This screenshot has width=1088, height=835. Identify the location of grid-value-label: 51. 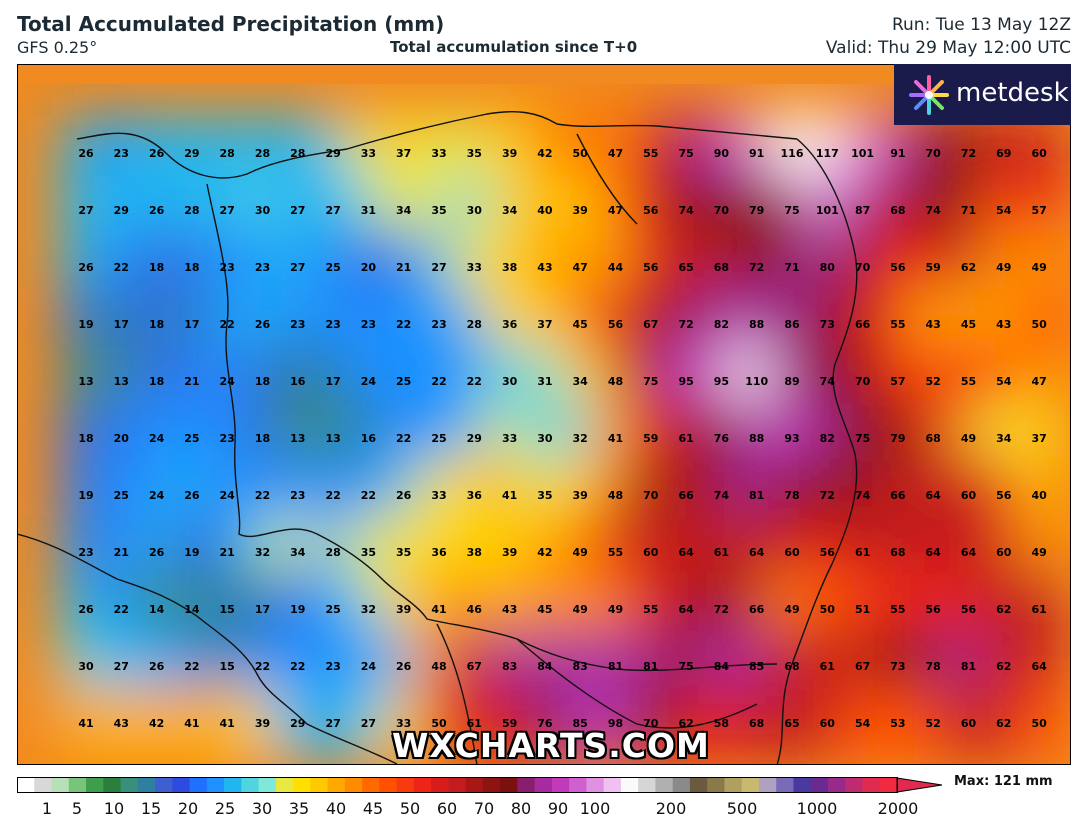
(862, 609).